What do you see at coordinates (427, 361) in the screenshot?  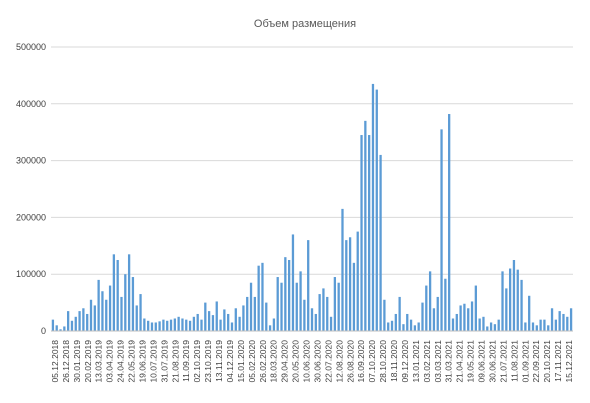 I see `x-tick-label: 03.02.2021` at bounding box center [427, 361].